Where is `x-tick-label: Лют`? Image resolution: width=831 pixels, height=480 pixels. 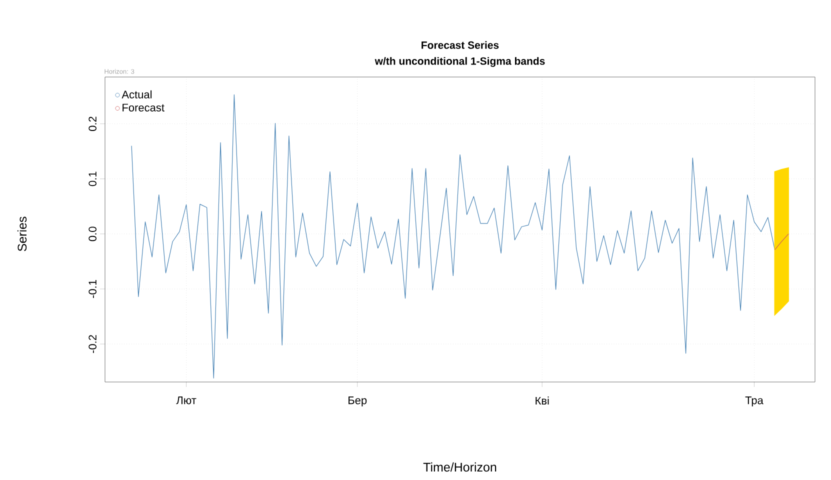
x-tick-label: Лют is located at coordinates (186, 400).